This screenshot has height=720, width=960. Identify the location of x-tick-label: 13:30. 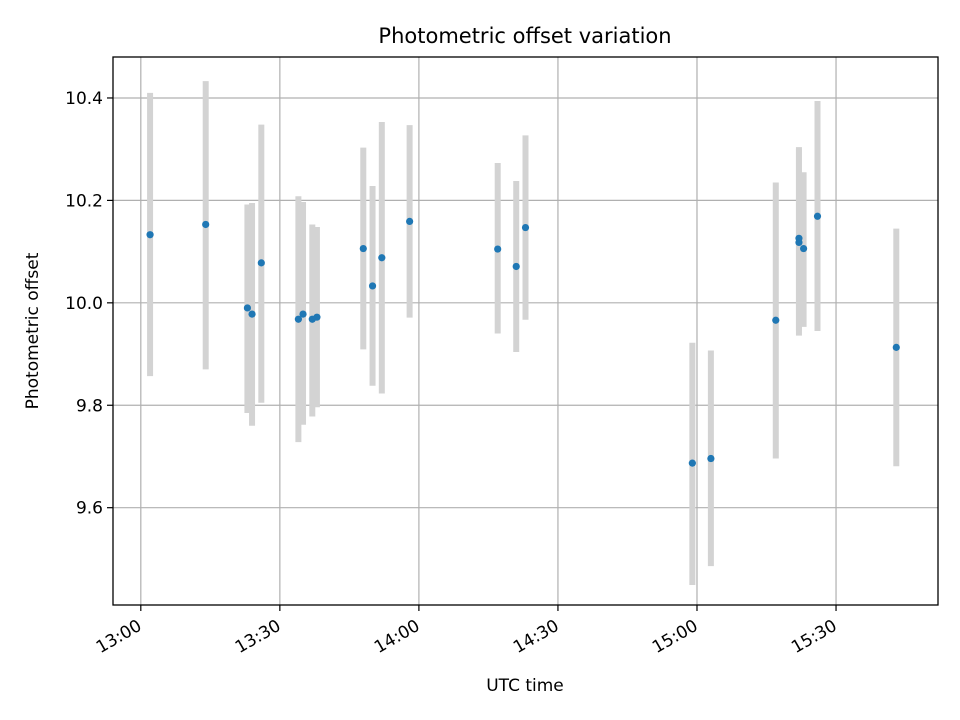
(258, 637).